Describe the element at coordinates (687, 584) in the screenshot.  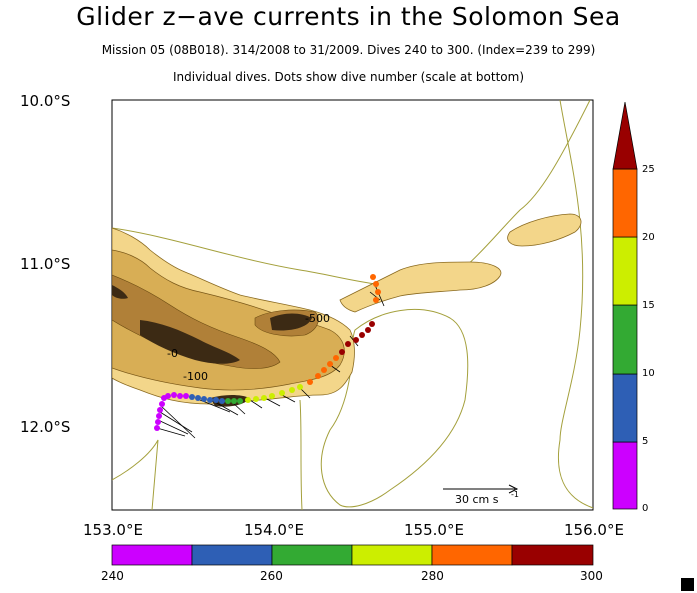
I see `corner-marker` at that location.